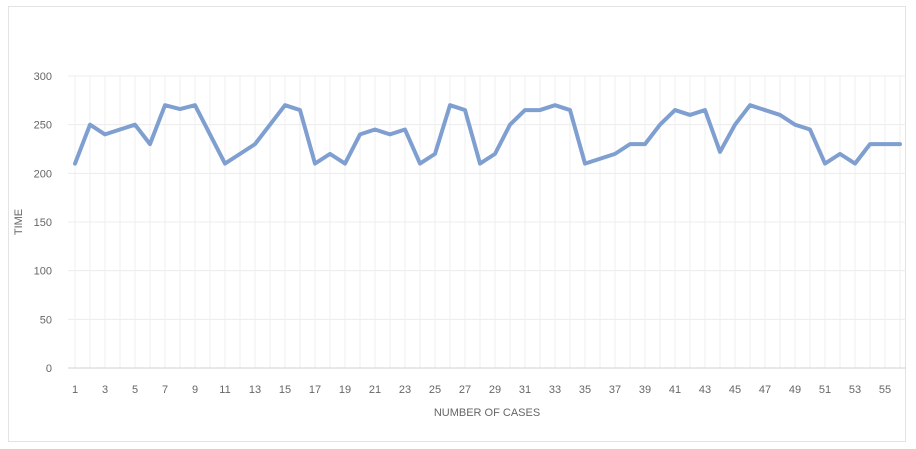 This screenshot has width=916, height=449. Describe the element at coordinates (75, 390) in the screenshot. I see `x-tick-label: 1` at that location.